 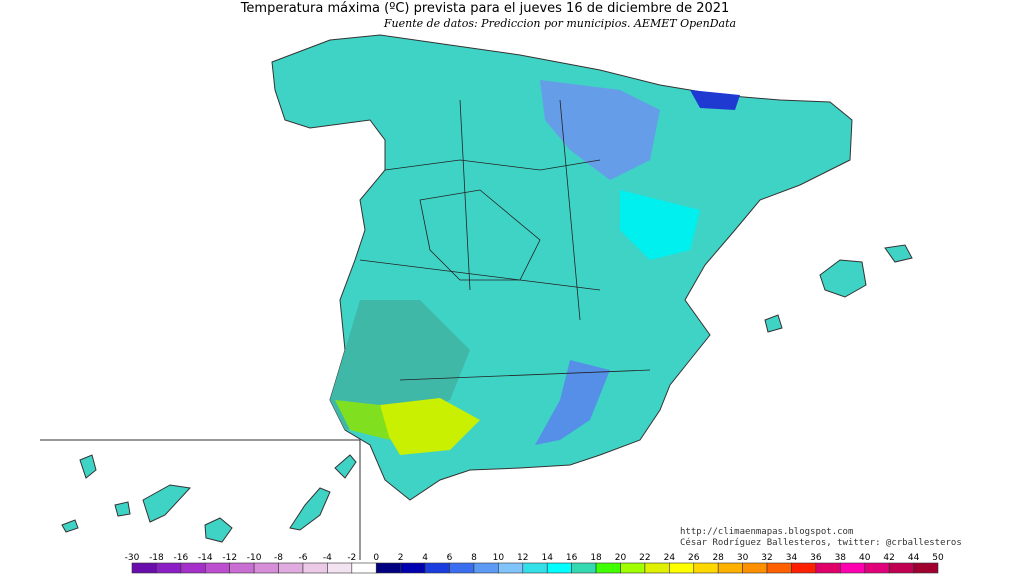 I want to click on legend-label: 42, so click(x=888, y=558).